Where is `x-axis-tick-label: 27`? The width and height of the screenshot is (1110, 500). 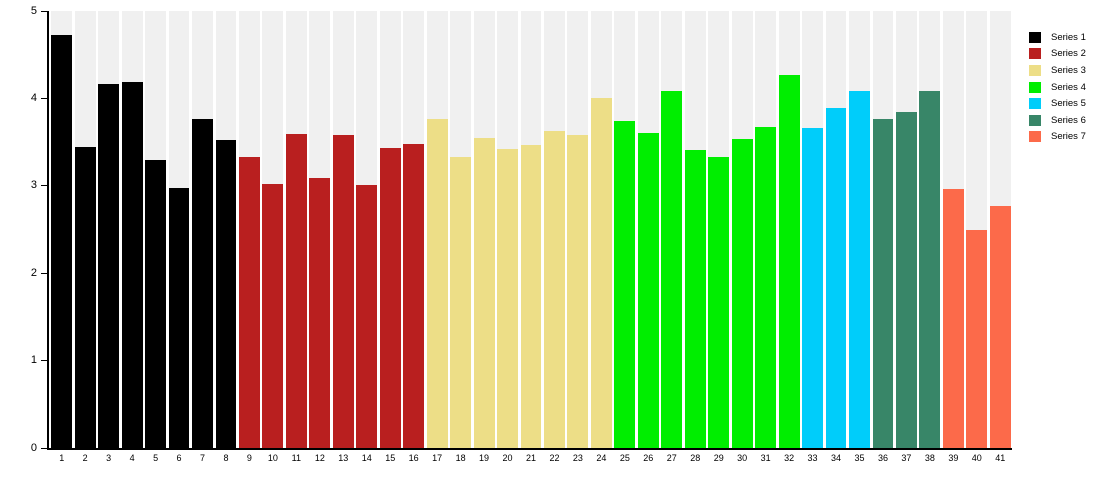 x-axis-tick-label: 27 is located at coordinates (671, 458).